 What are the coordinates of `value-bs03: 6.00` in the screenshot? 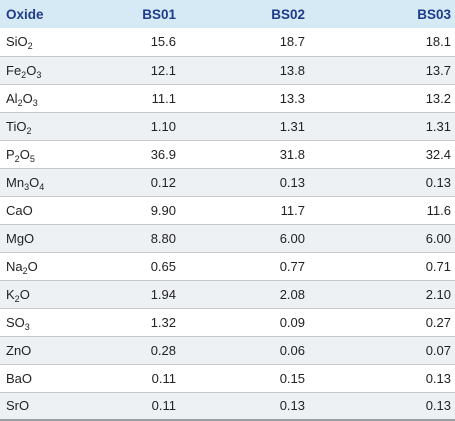 It's located at (407, 238).